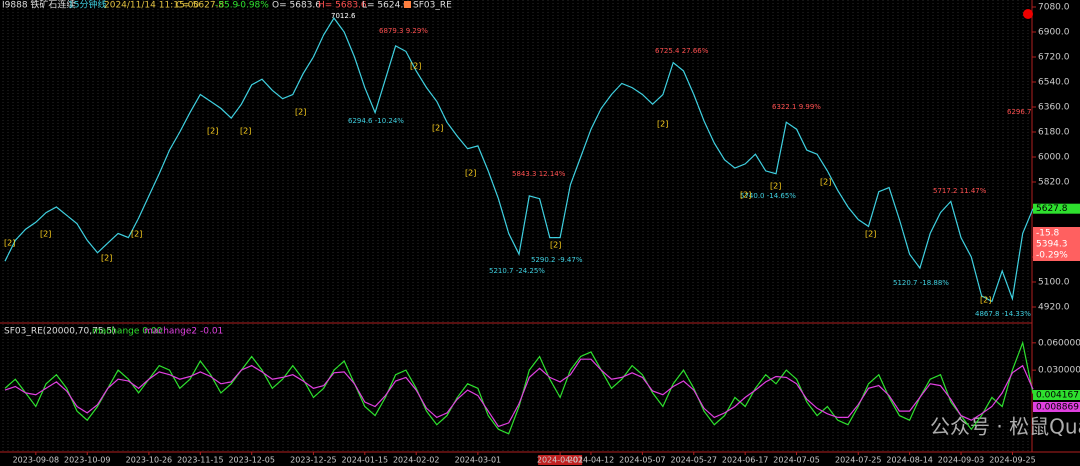 This screenshot has height=466, width=1080. Describe the element at coordinates (796, 107) in the screenshot. I see `annotation: 6322.1 9.99%` at that location.